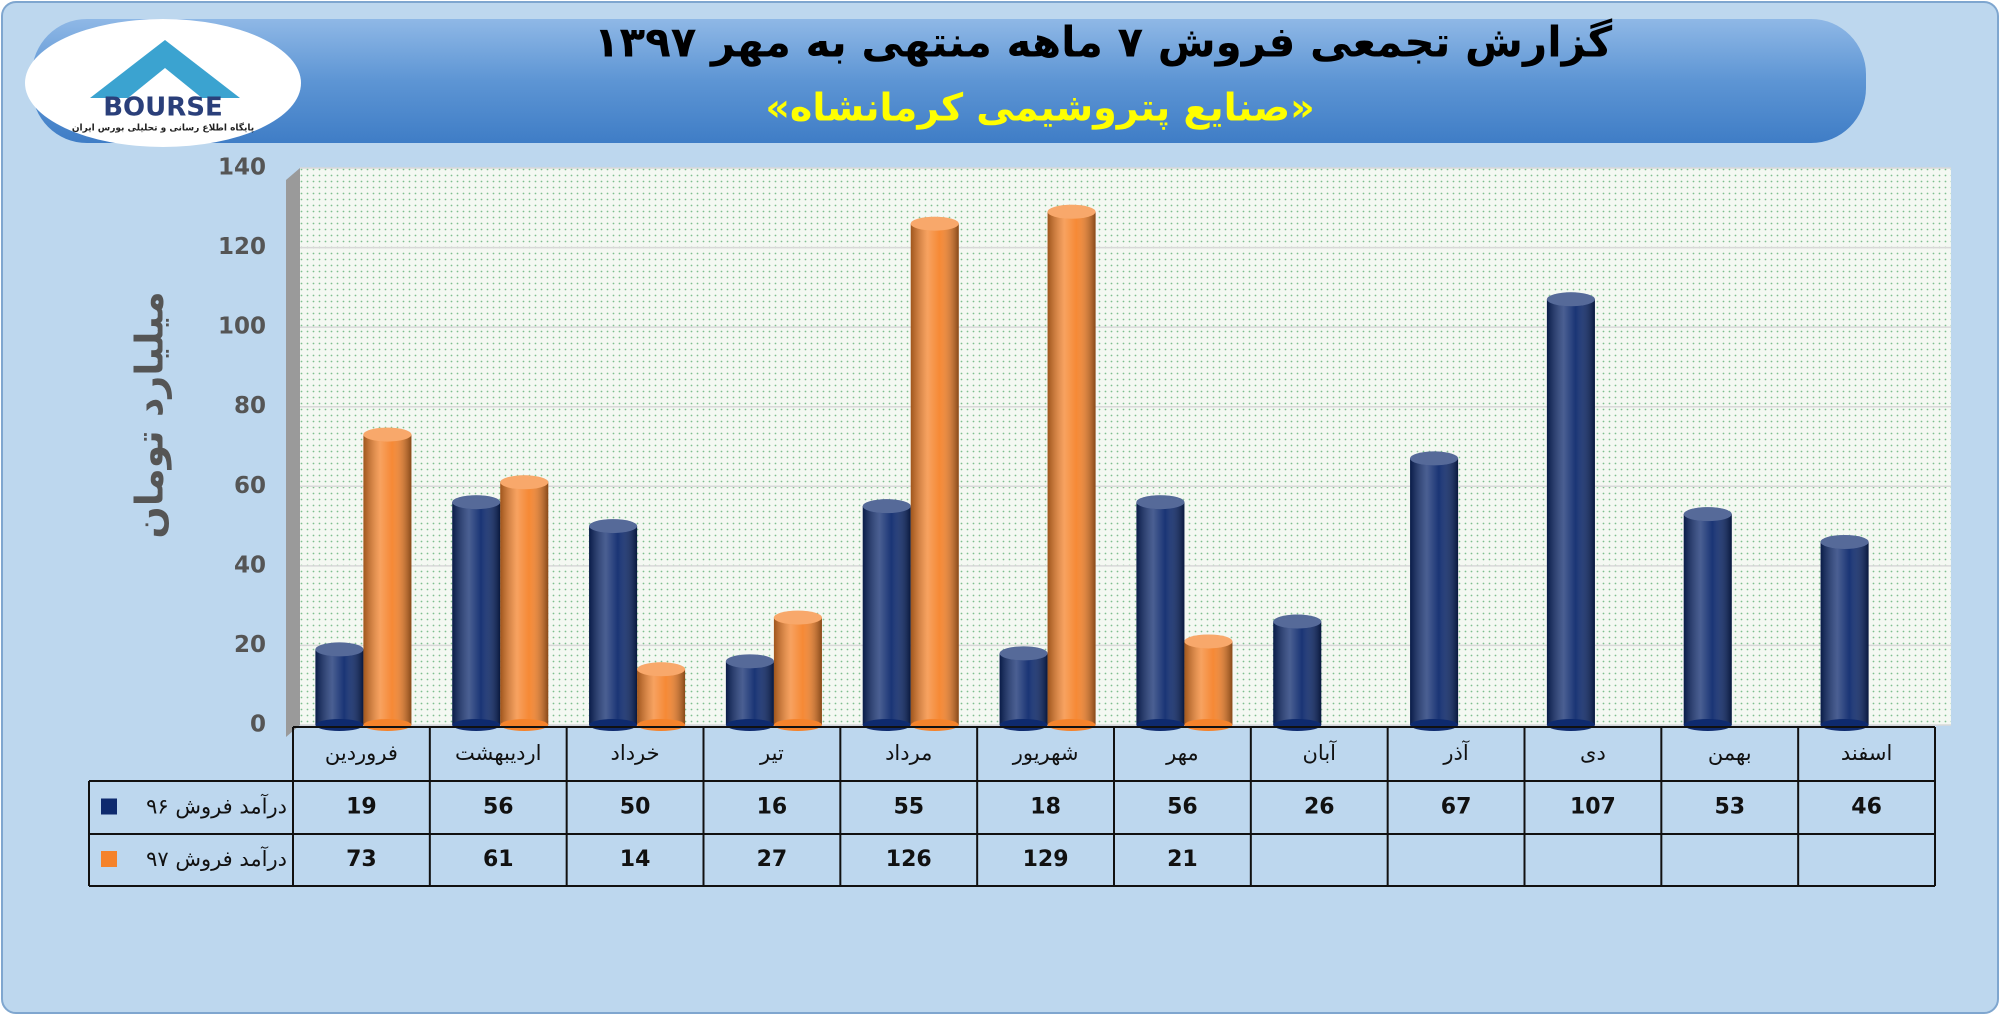  Describe the element at coordinates (498, 807) in the screenshot. I see `table-value: 56` at that location.